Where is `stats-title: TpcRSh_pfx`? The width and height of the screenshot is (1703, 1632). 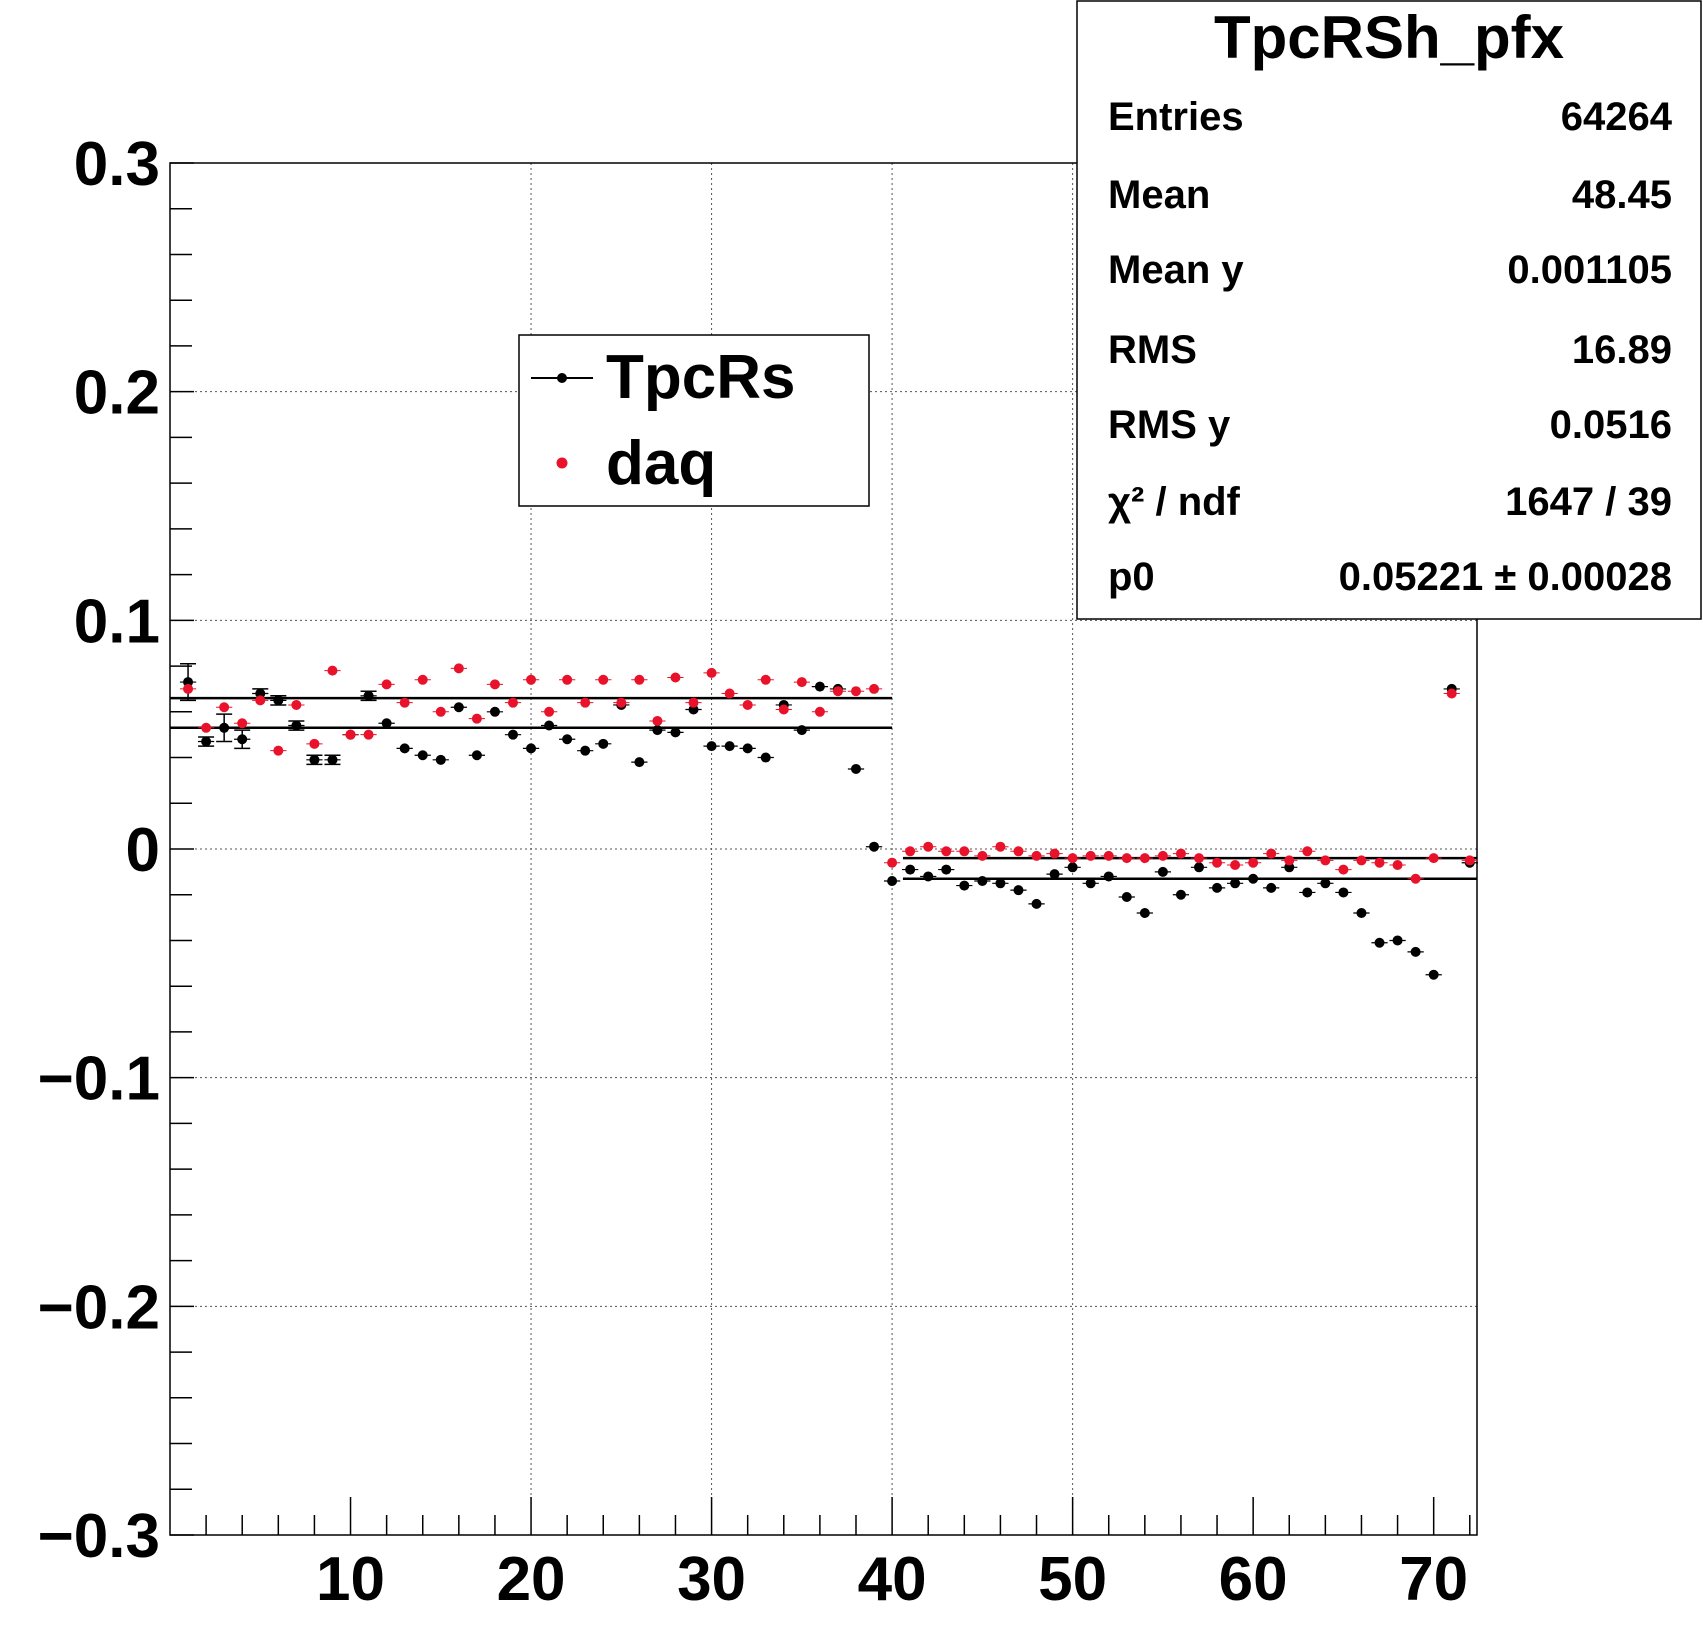 stats-title: TpcRSh_pfx is located at coordinates (1389, 37).